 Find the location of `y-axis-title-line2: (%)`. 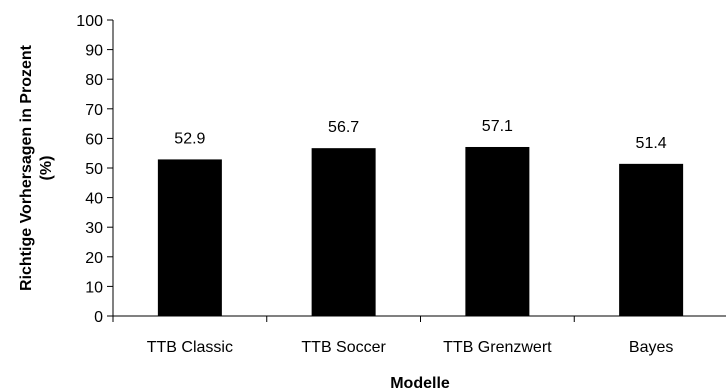

y-axis-title-line2: (%) is located at coordinates (46, 168).